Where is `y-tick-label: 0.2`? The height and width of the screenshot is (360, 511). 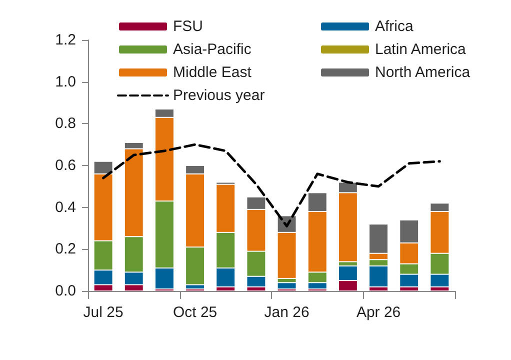
y-tick-label: 0.2 is located at coordinates (65, 249).